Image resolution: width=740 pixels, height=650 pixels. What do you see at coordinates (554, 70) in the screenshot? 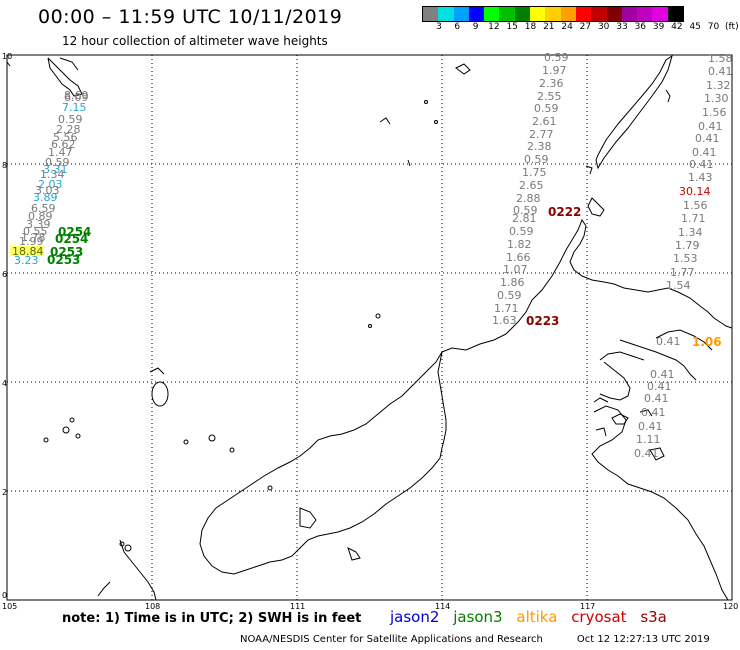
I see `swh-value: 1.97` at bounding box center [554, 70].